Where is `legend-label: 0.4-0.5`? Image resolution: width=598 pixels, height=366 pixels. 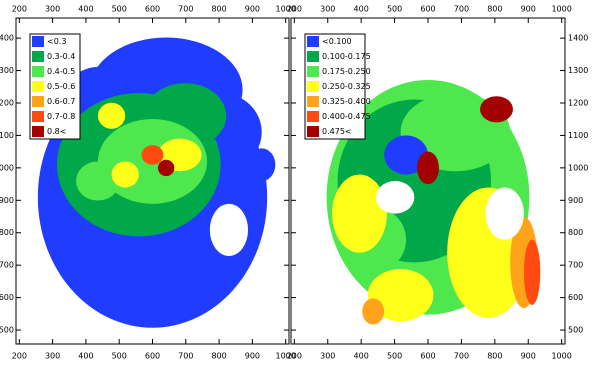
legend-label: 0.4-0.5 is located at coordinates (61, 71).